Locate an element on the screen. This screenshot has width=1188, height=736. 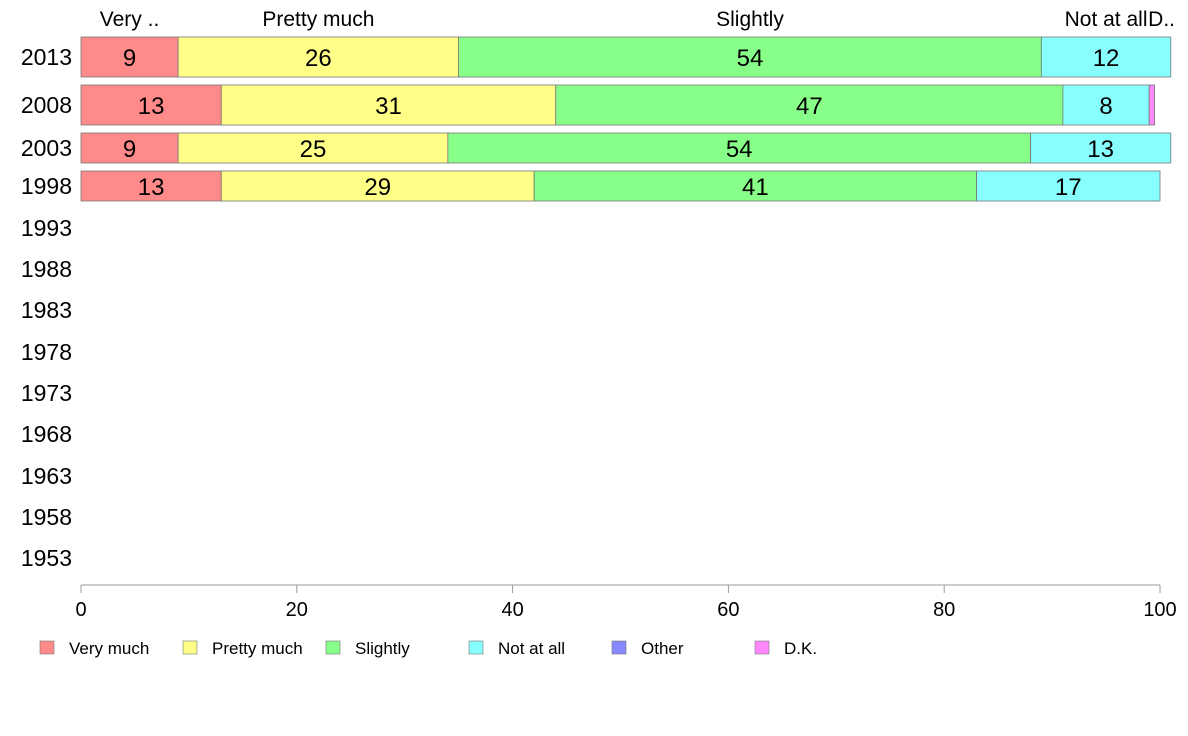
legend-label: D.K. is located at coordinates (800, 648).